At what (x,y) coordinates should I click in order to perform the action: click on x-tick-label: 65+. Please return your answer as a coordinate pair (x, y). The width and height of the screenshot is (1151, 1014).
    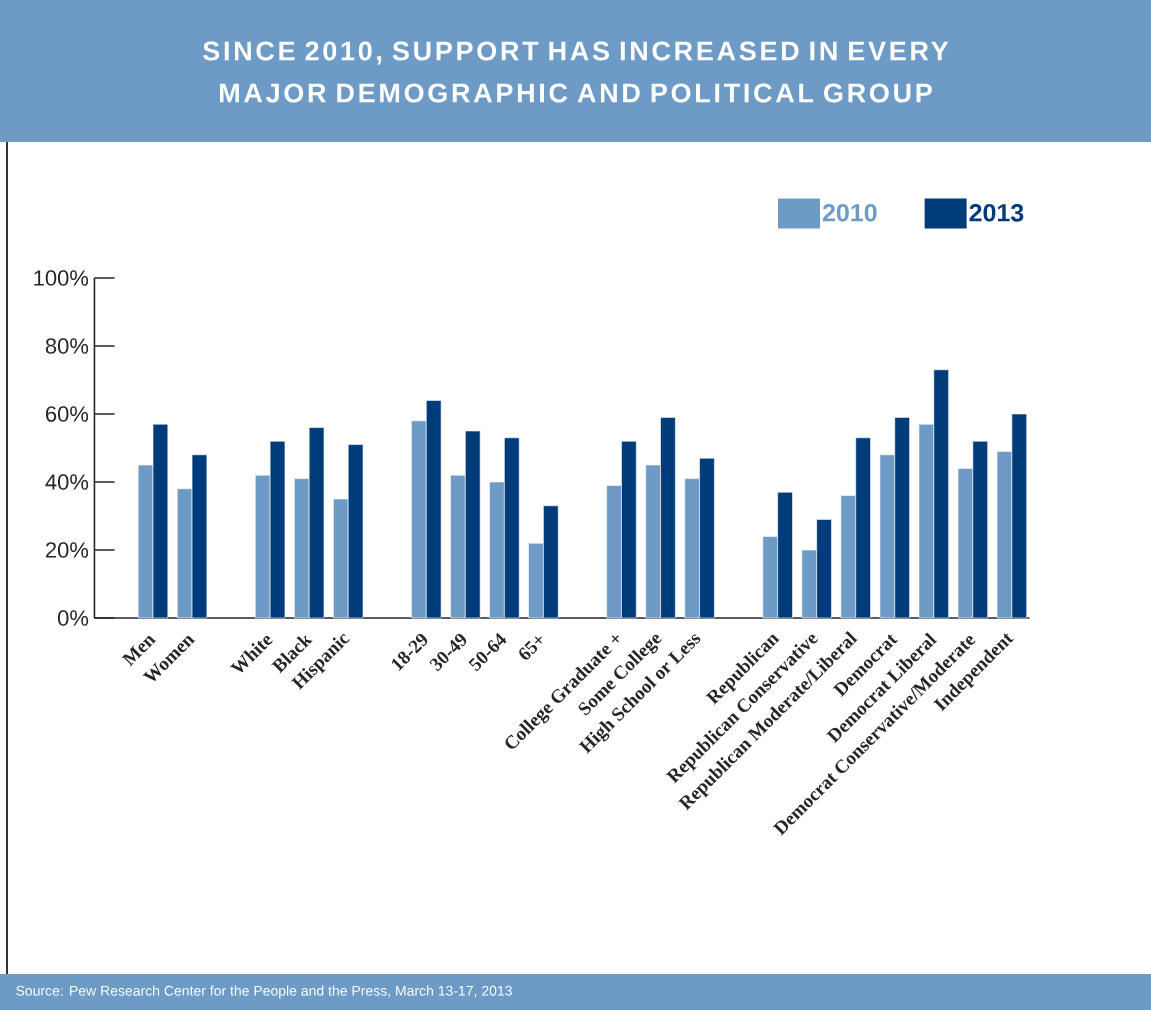
    Looking at the image, I should click on (531, 648).